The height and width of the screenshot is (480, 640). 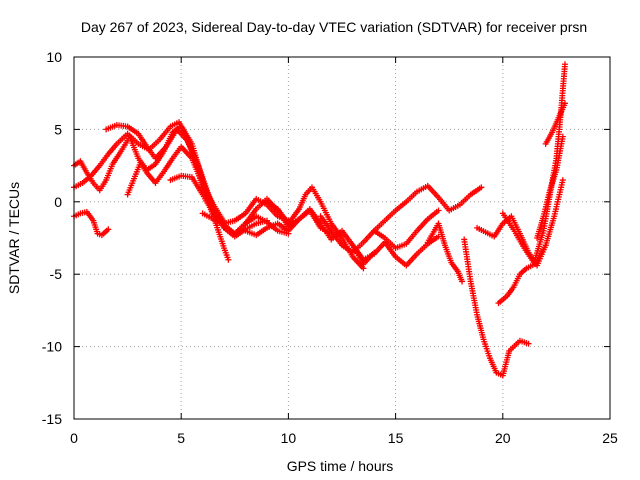 I want to click on x-tick-label: 25, so click(x=610, y=438).